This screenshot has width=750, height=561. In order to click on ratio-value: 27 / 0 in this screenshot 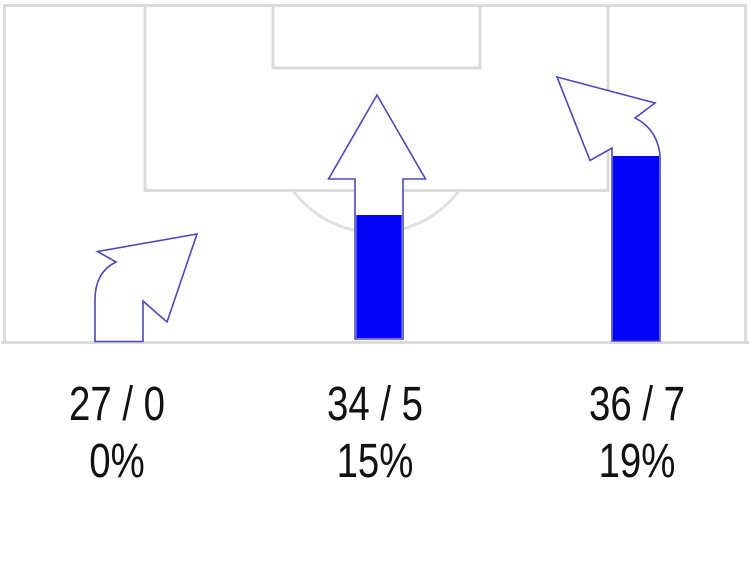, I will do `click(117, 404)`.